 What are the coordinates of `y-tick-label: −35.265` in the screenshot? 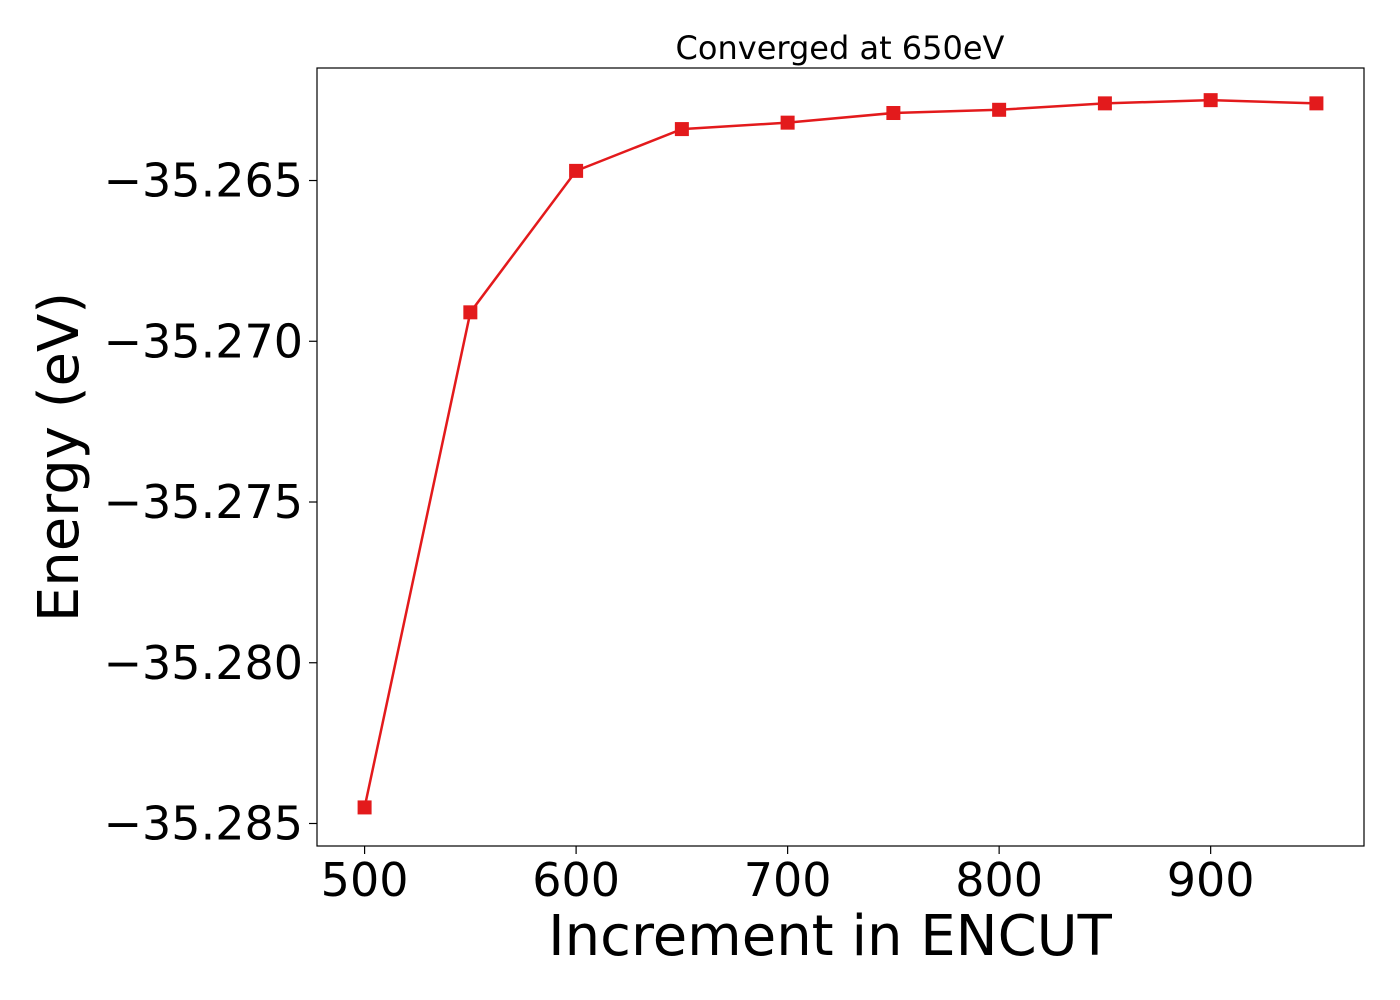 It's located at (204, 181).